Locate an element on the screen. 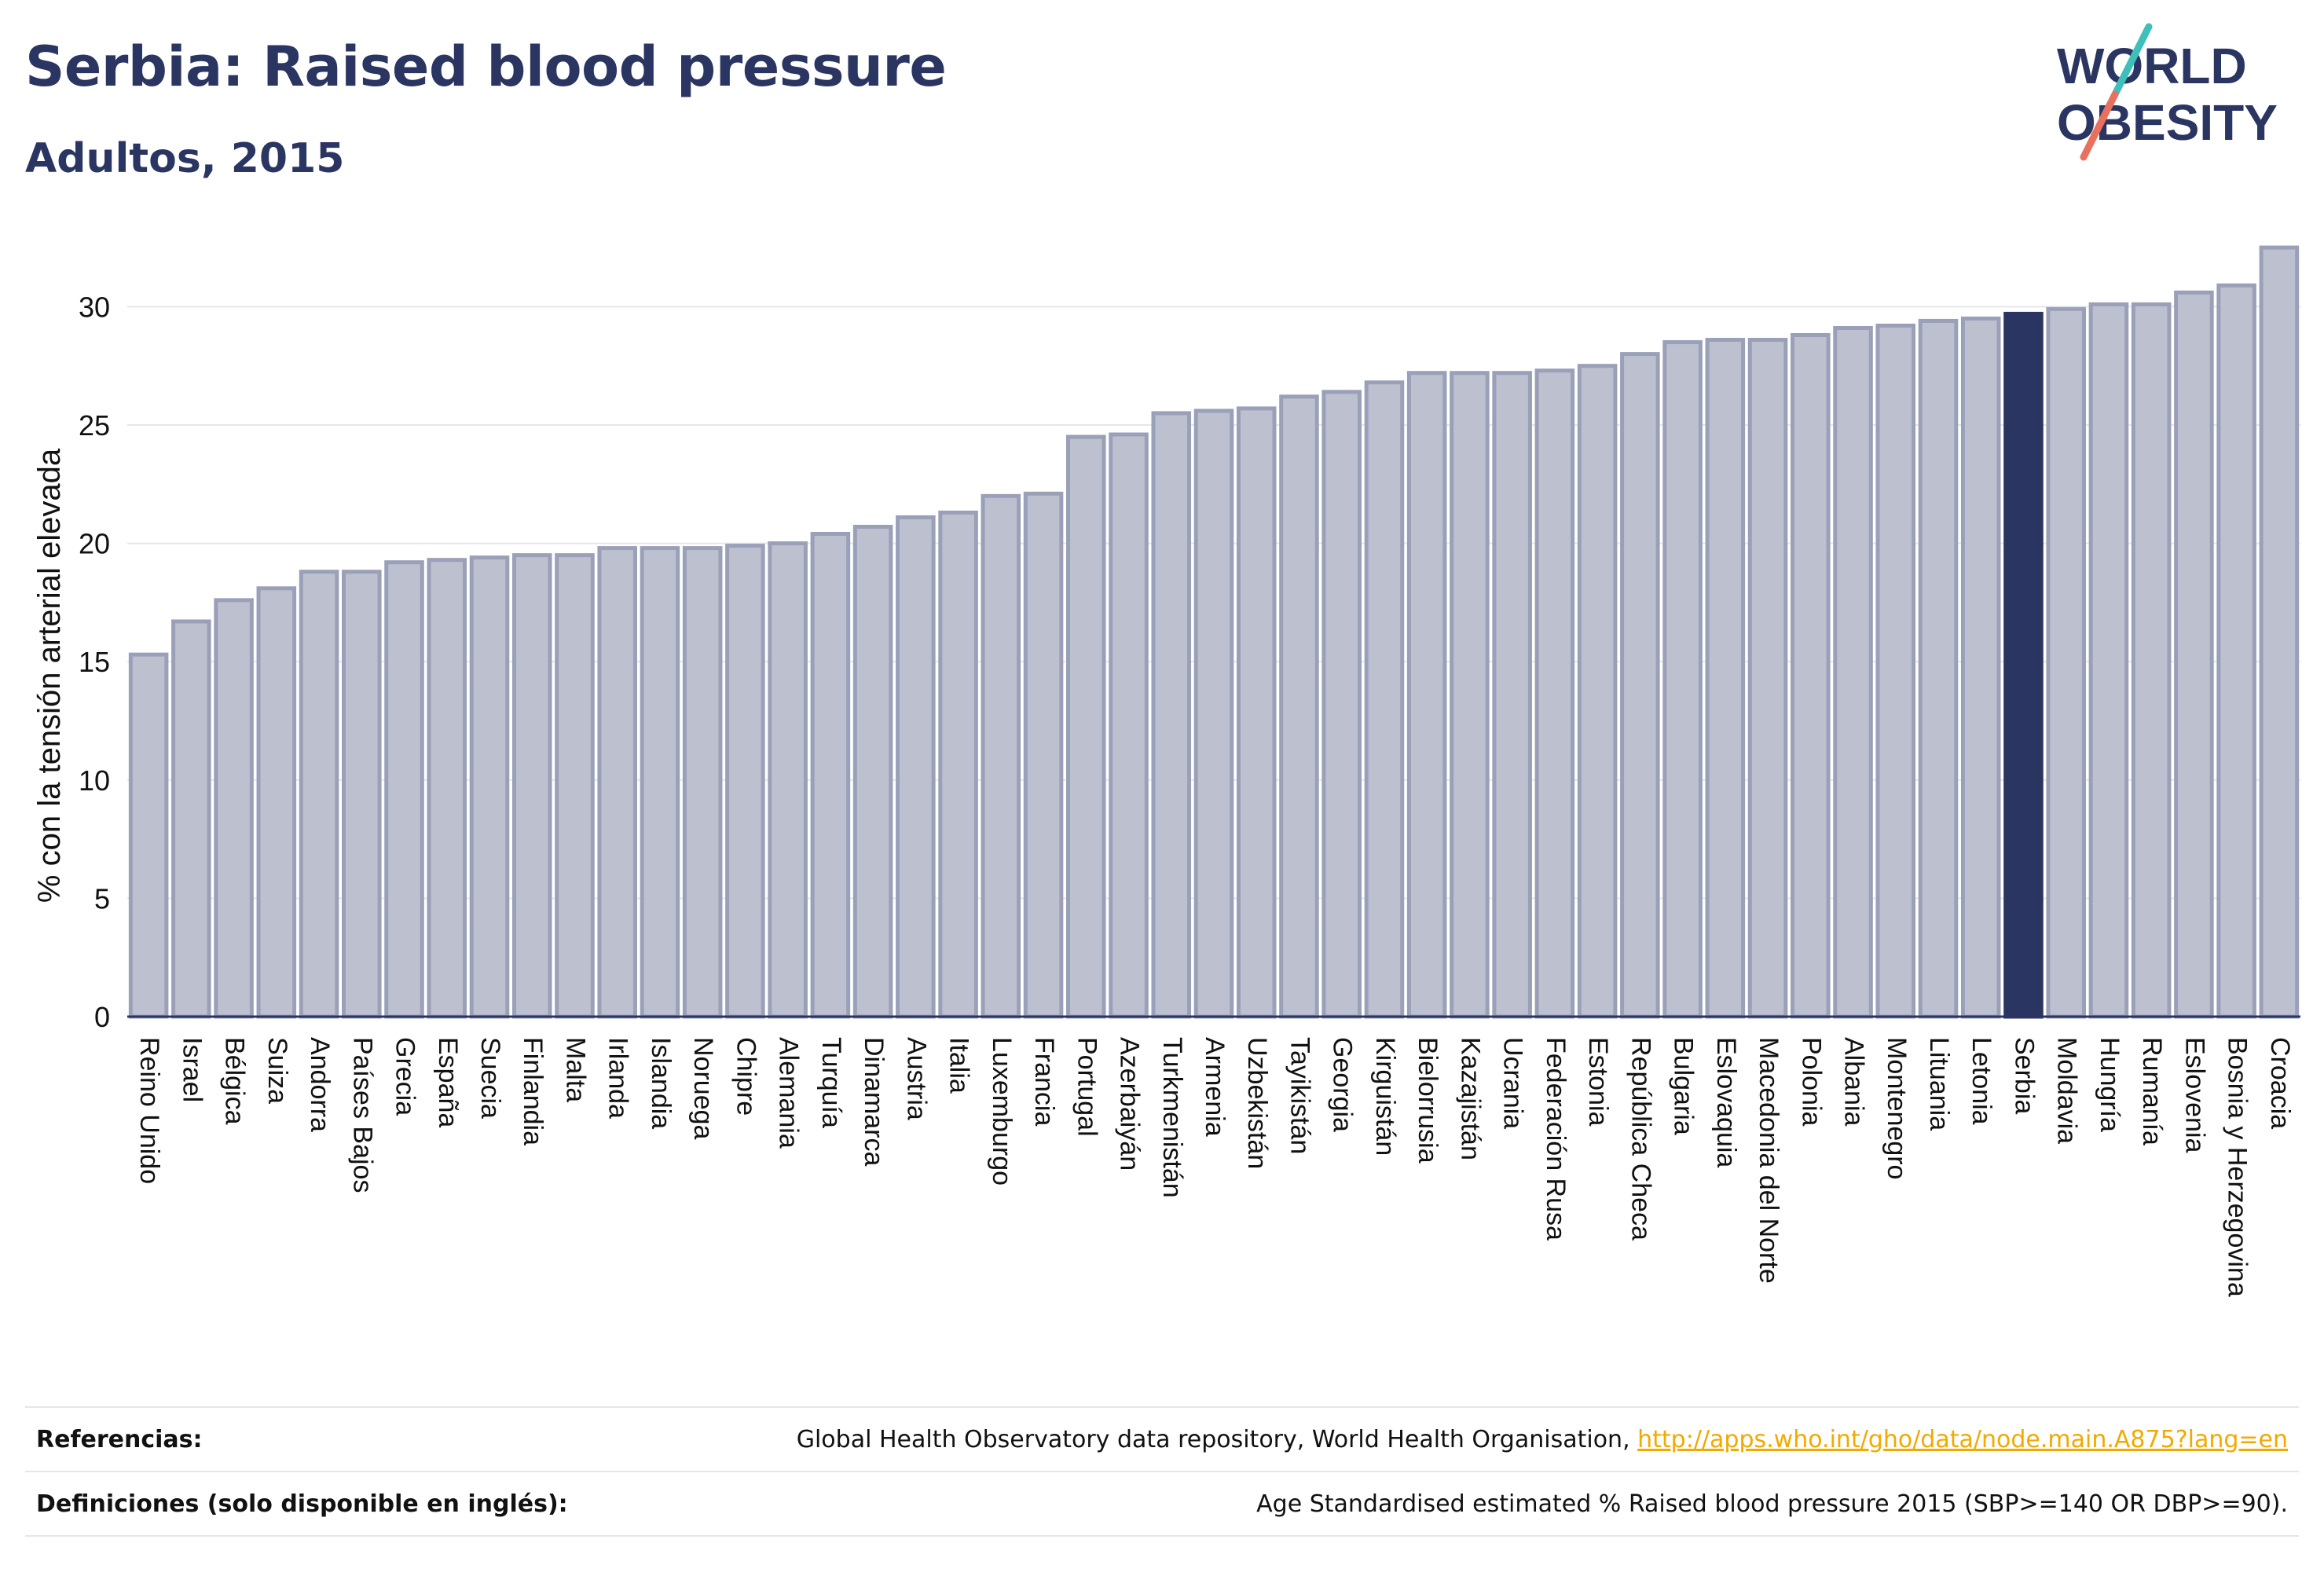 This screenshot has width=2324, height=1576. y-tick-label: 25 is located at coordinates (94, 425).